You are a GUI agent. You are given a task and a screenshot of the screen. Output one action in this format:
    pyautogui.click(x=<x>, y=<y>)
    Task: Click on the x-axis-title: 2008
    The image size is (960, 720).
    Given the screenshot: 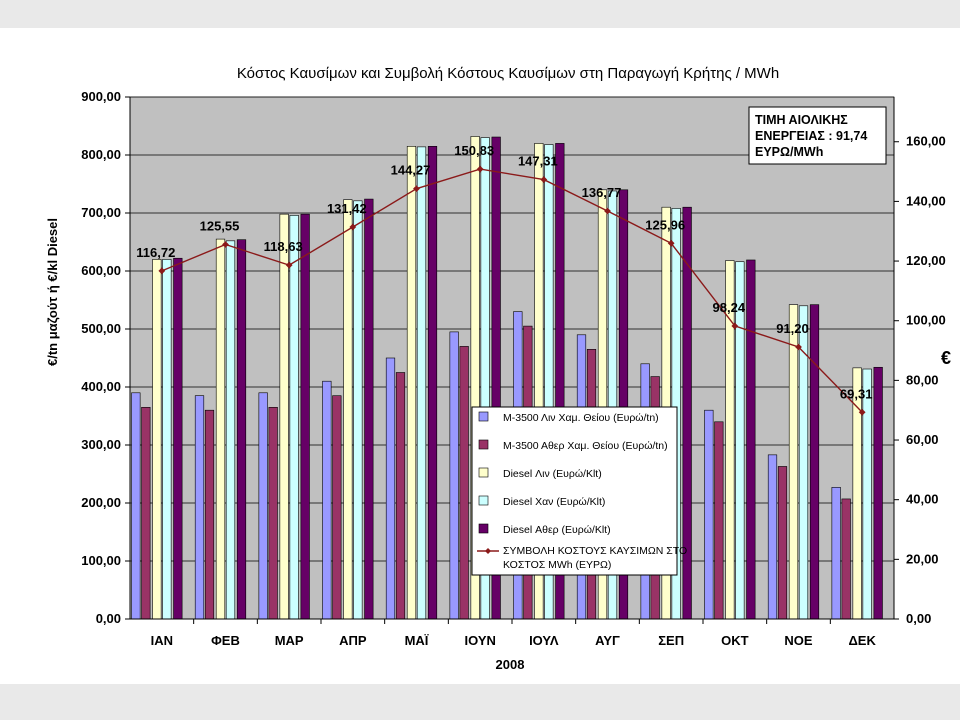 What is the action you would take?
    pyautogui.click(x=510, y=664)
    